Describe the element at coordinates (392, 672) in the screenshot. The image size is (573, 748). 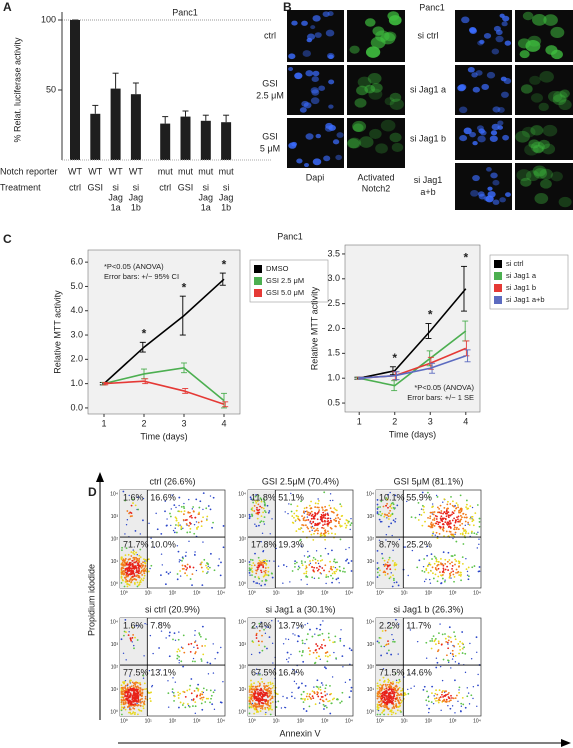
I see `quadrant-percent: 71.5%` at that location.